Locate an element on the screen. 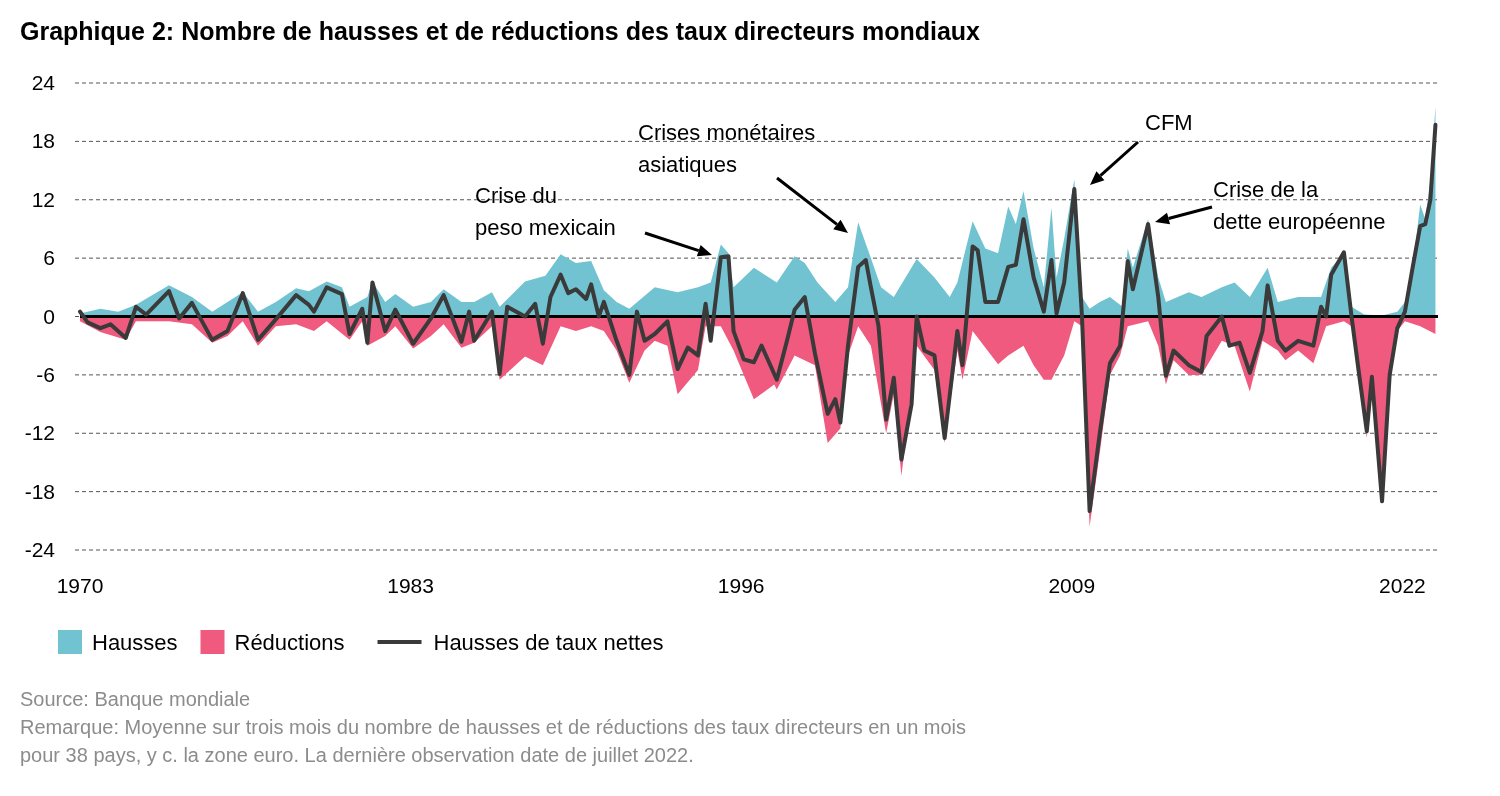 The height and width of the screenshot is (796, 1500). x-tick-label: 2009 is located at coordinates (1072, 585).